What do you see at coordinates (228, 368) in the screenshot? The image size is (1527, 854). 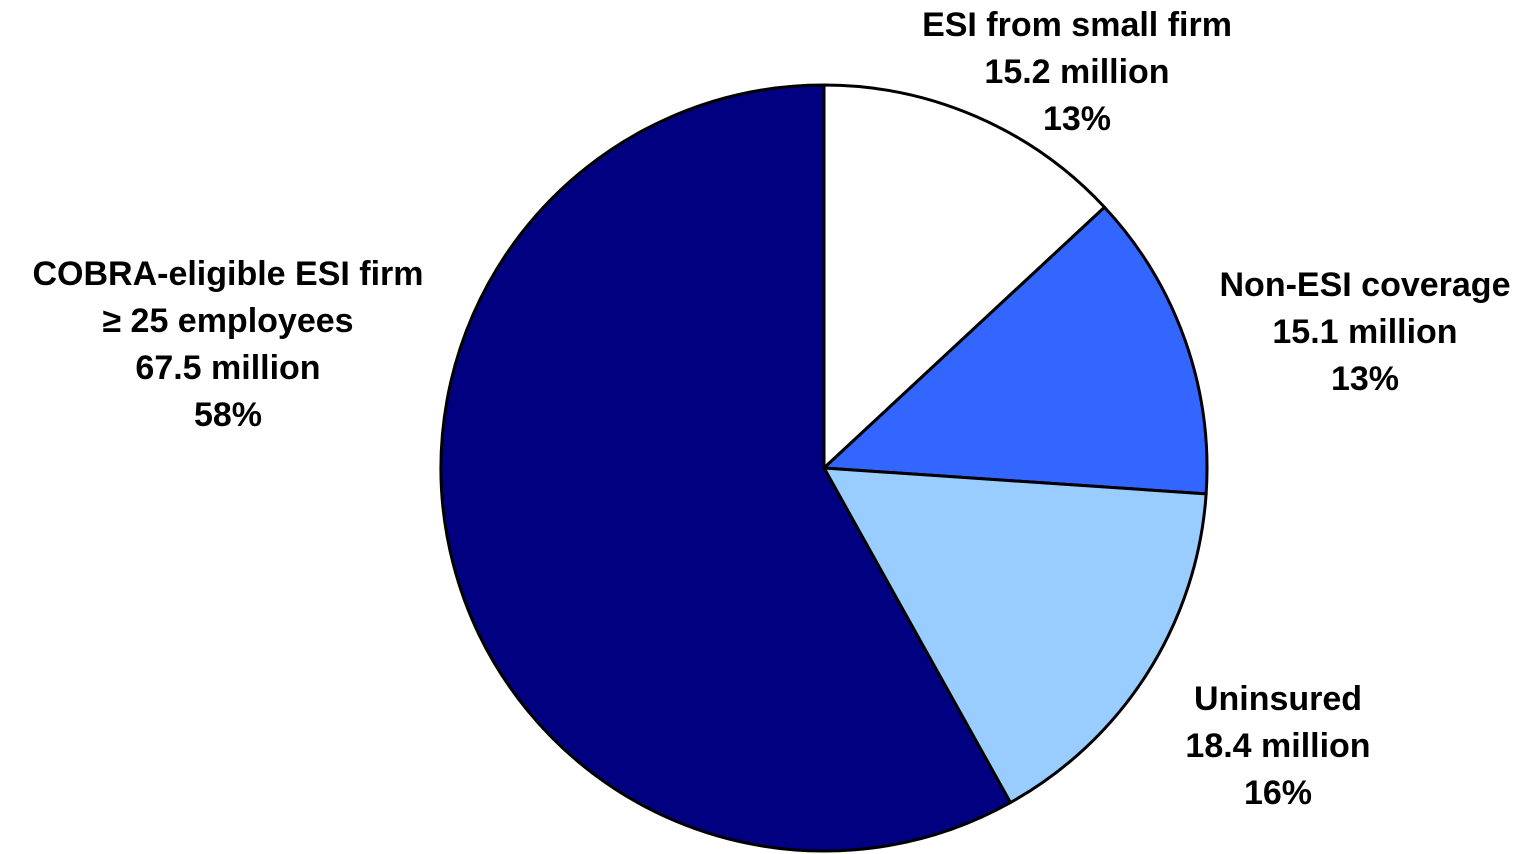 I see `slice-value-label: 67.5 million` at bounding box center [228, 368].